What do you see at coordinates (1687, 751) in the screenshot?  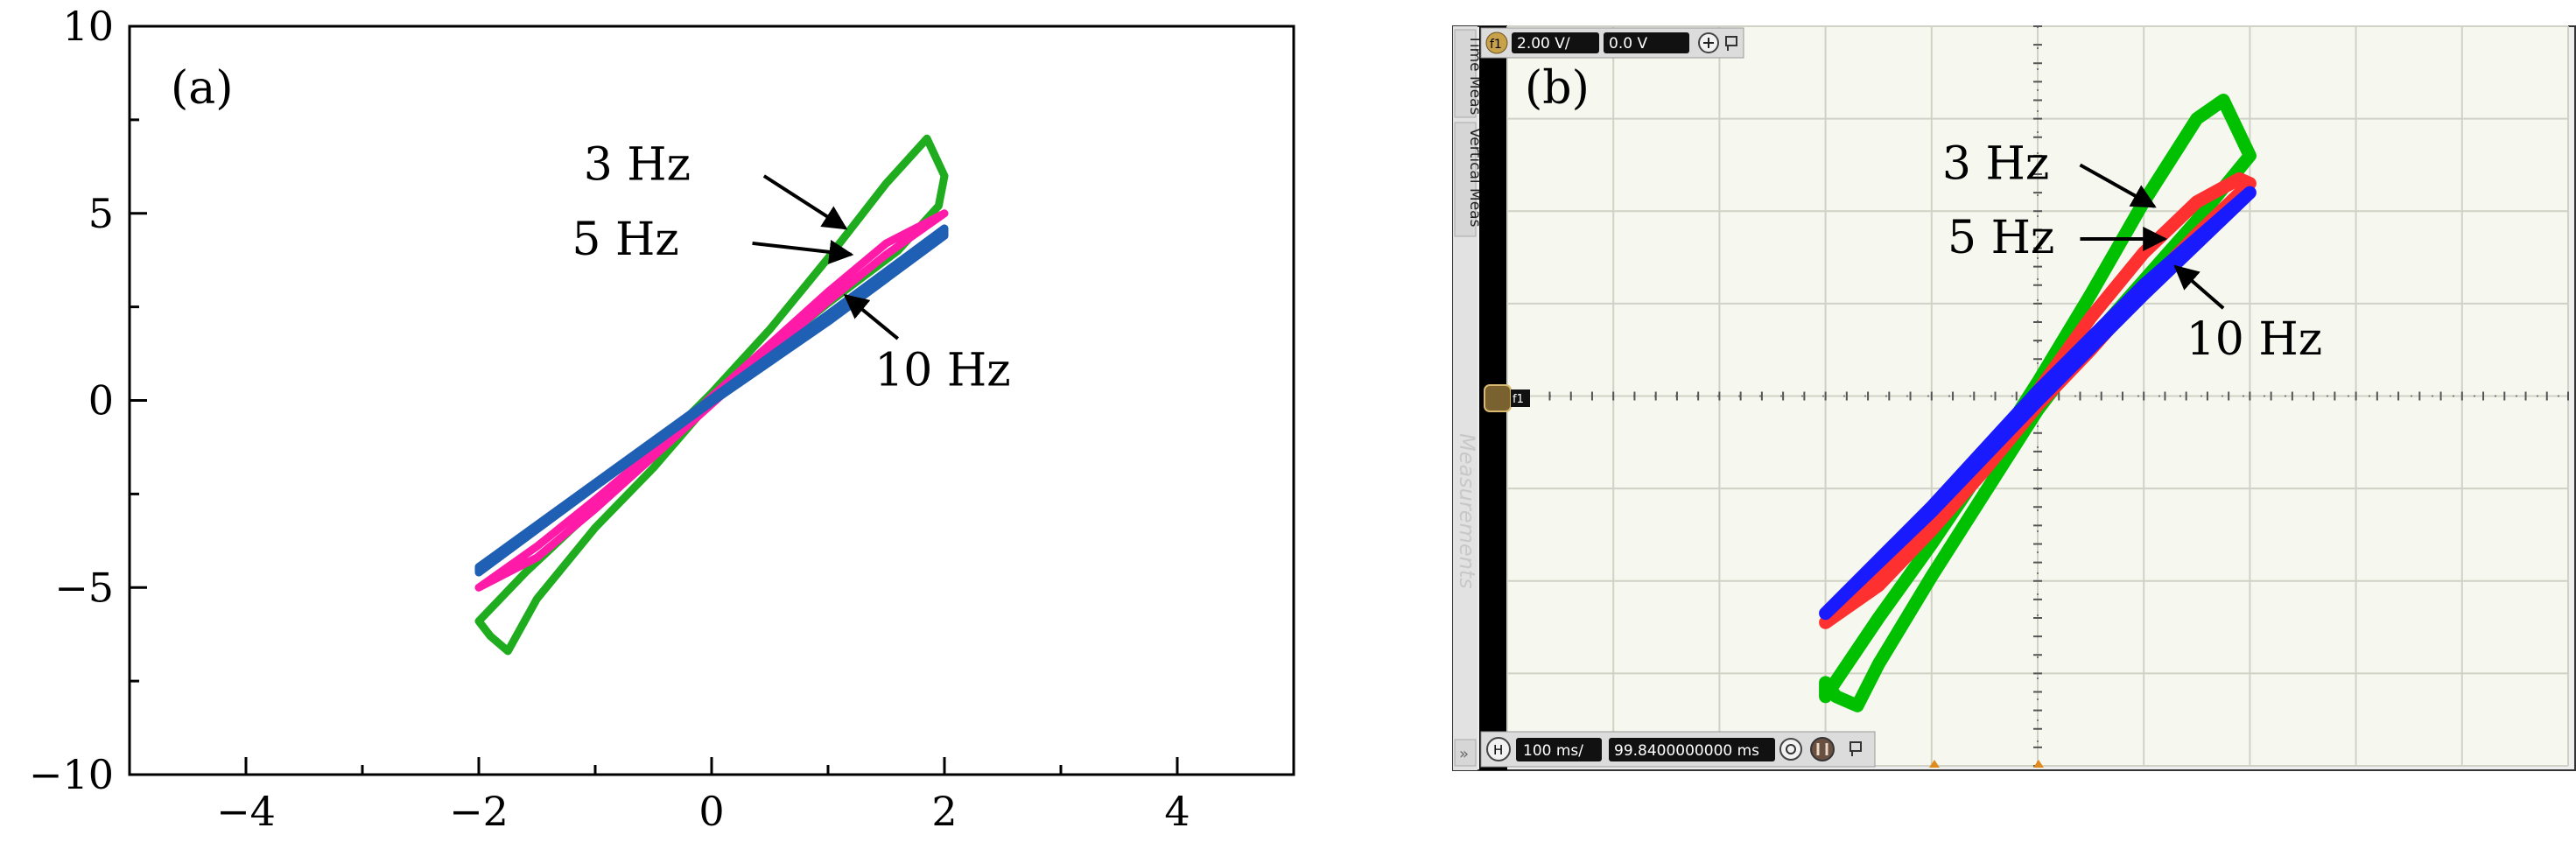 I see `delay-value: 99.8400000000 ms` at bounding box center [1687, 751].